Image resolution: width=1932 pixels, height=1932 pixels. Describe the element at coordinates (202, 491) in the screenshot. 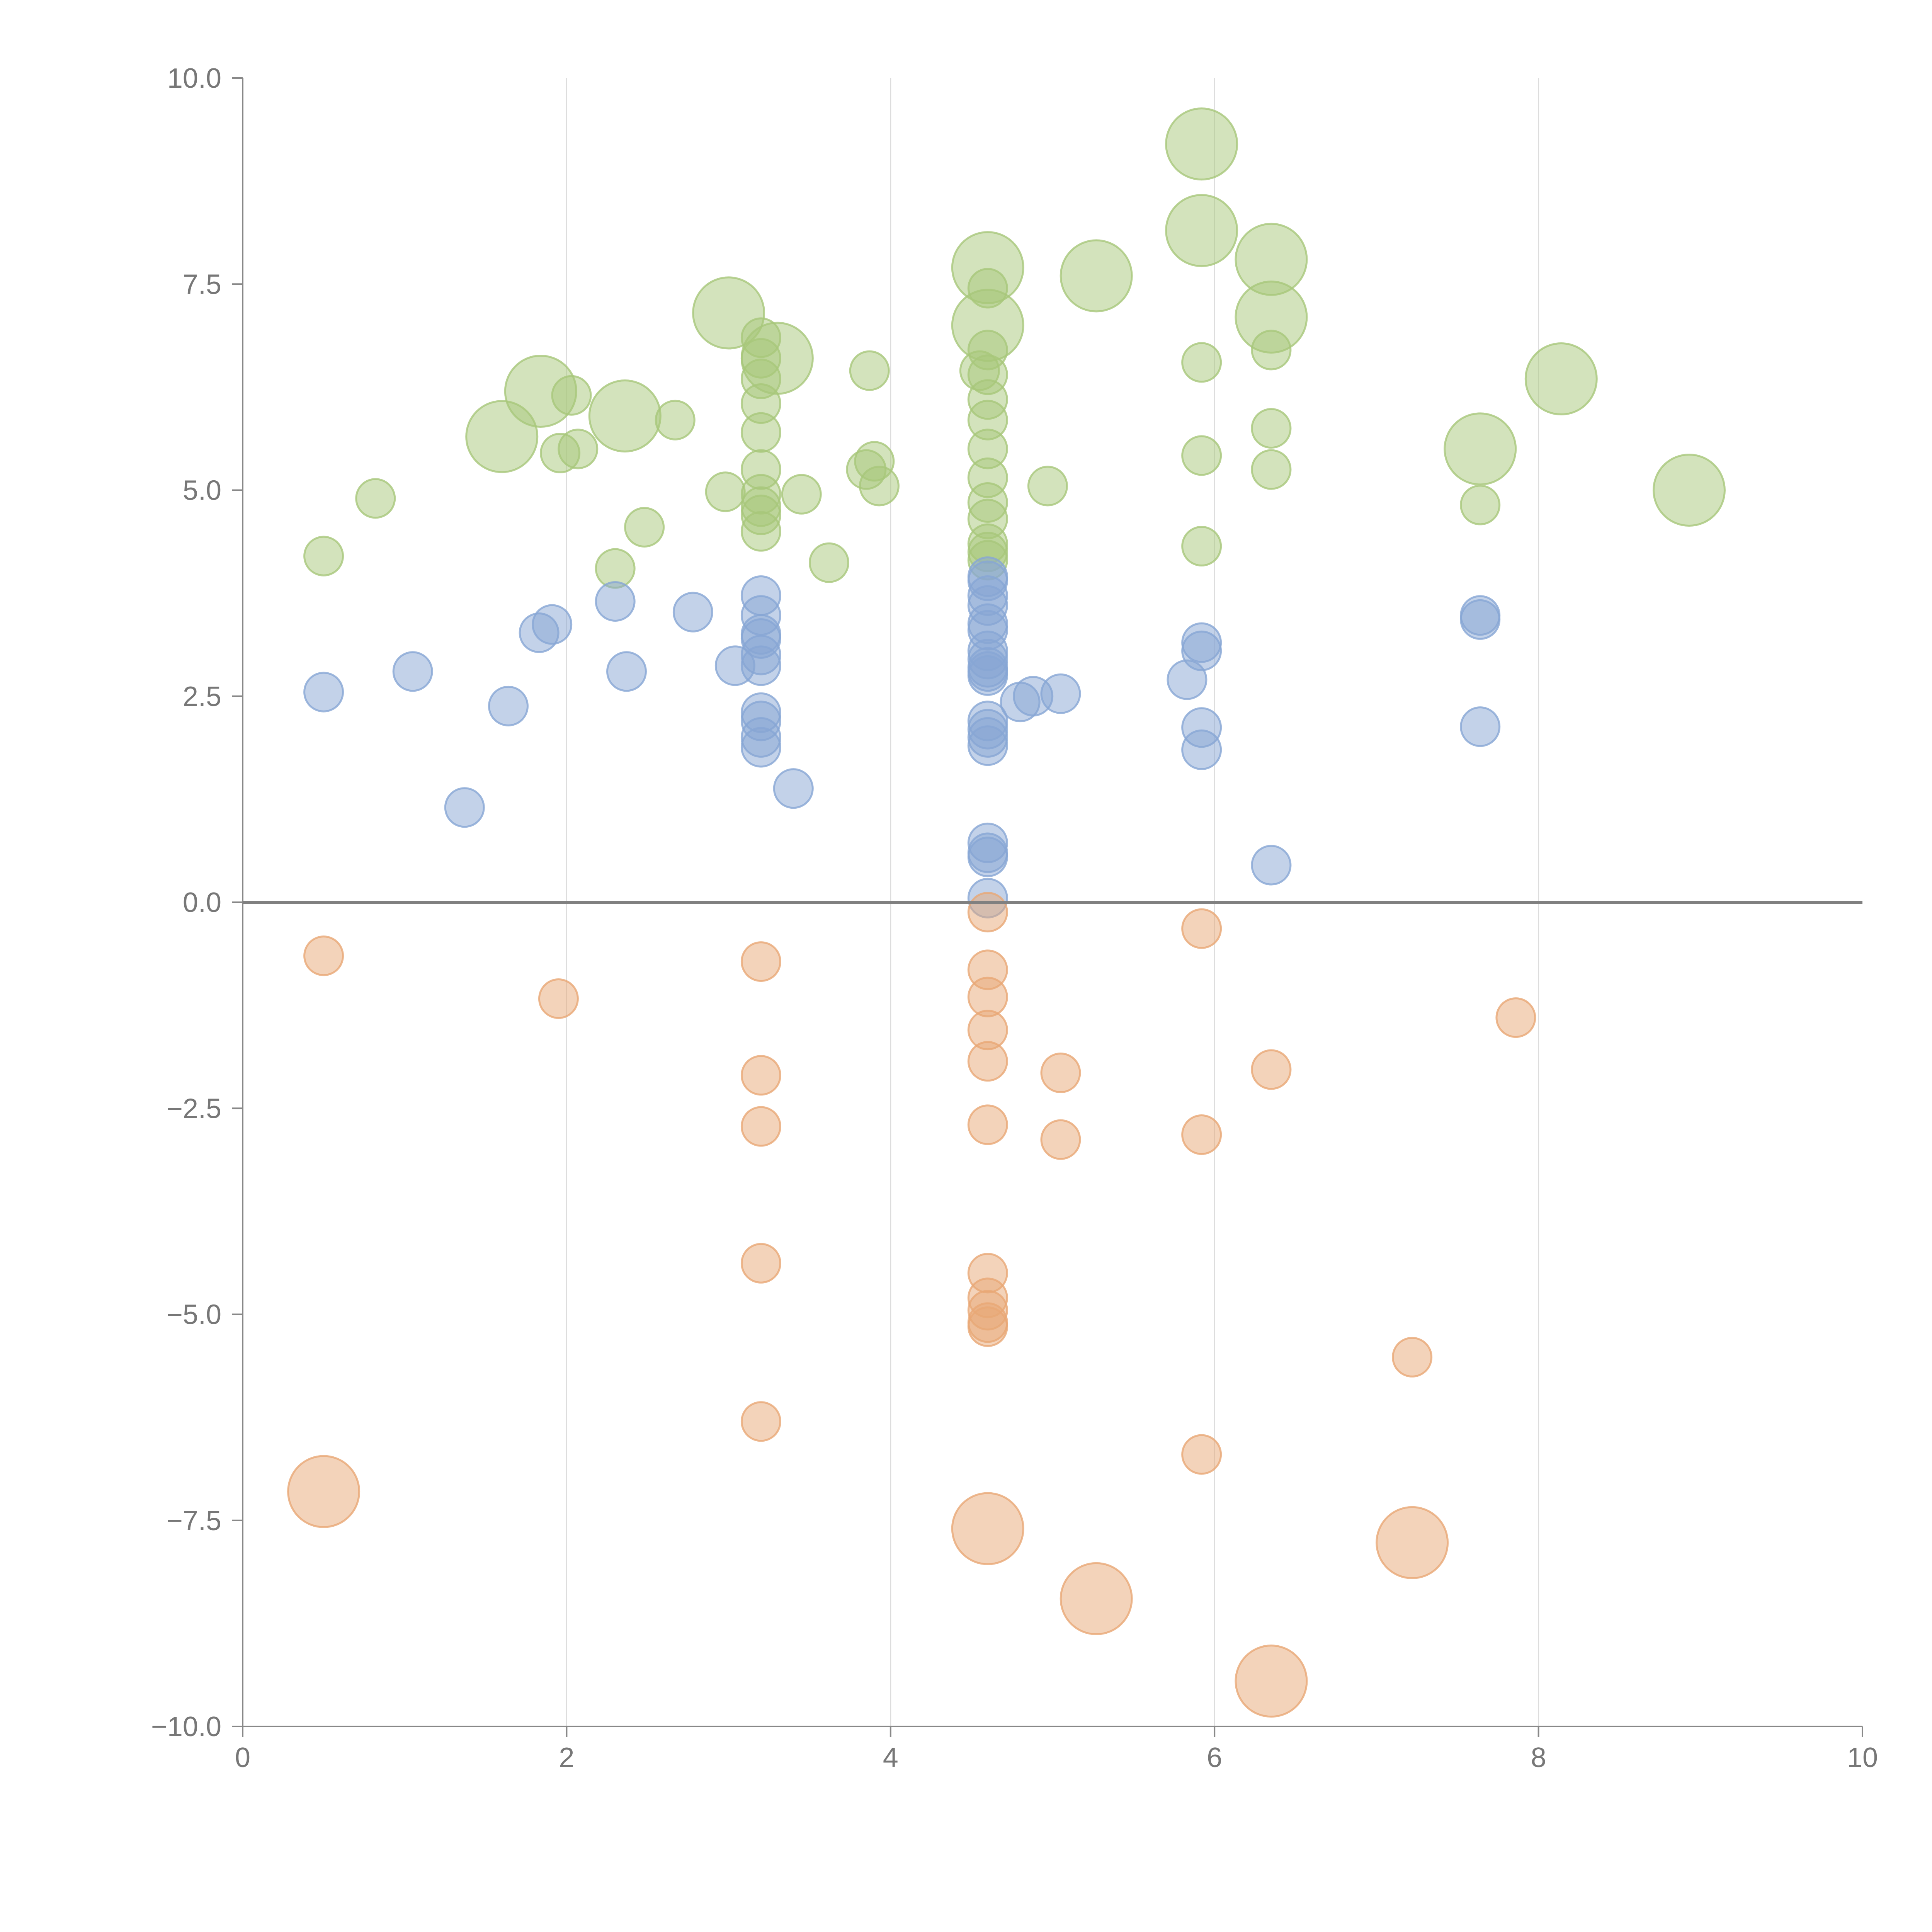

I see `y-tick-label: 5.0` at that location.